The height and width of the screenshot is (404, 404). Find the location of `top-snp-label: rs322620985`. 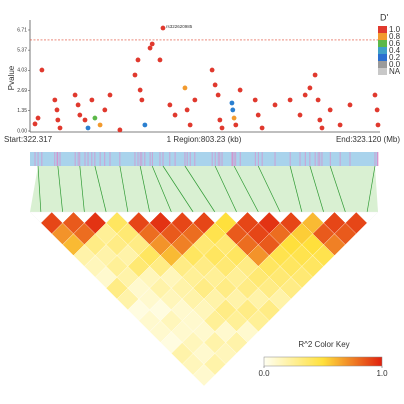

top-snp-label: rs322620985 is located at coordinates (179, 26).